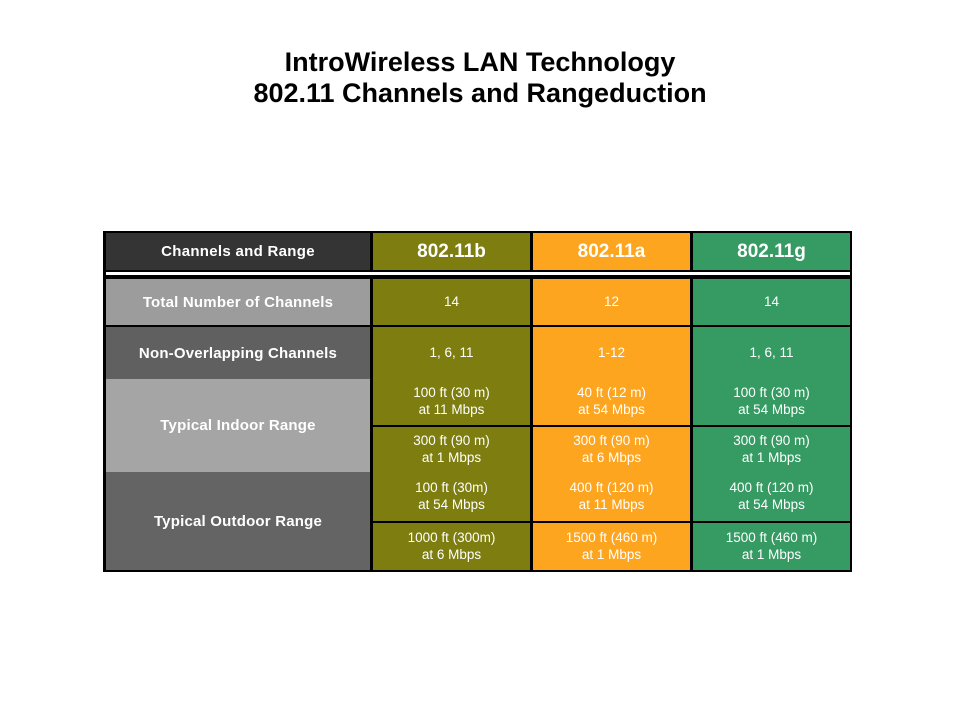 The height and width of the screenshot is (720, 960). Describe the element at coordinates (450, 251) in the screenshot. I see `column-header-802-11b: 802.11b` at that location.